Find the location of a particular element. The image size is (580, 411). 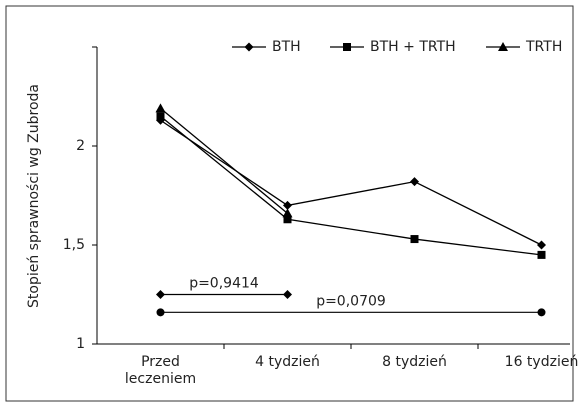

x-tick-label: 8 tydzień is located at coordinates (414, 362).